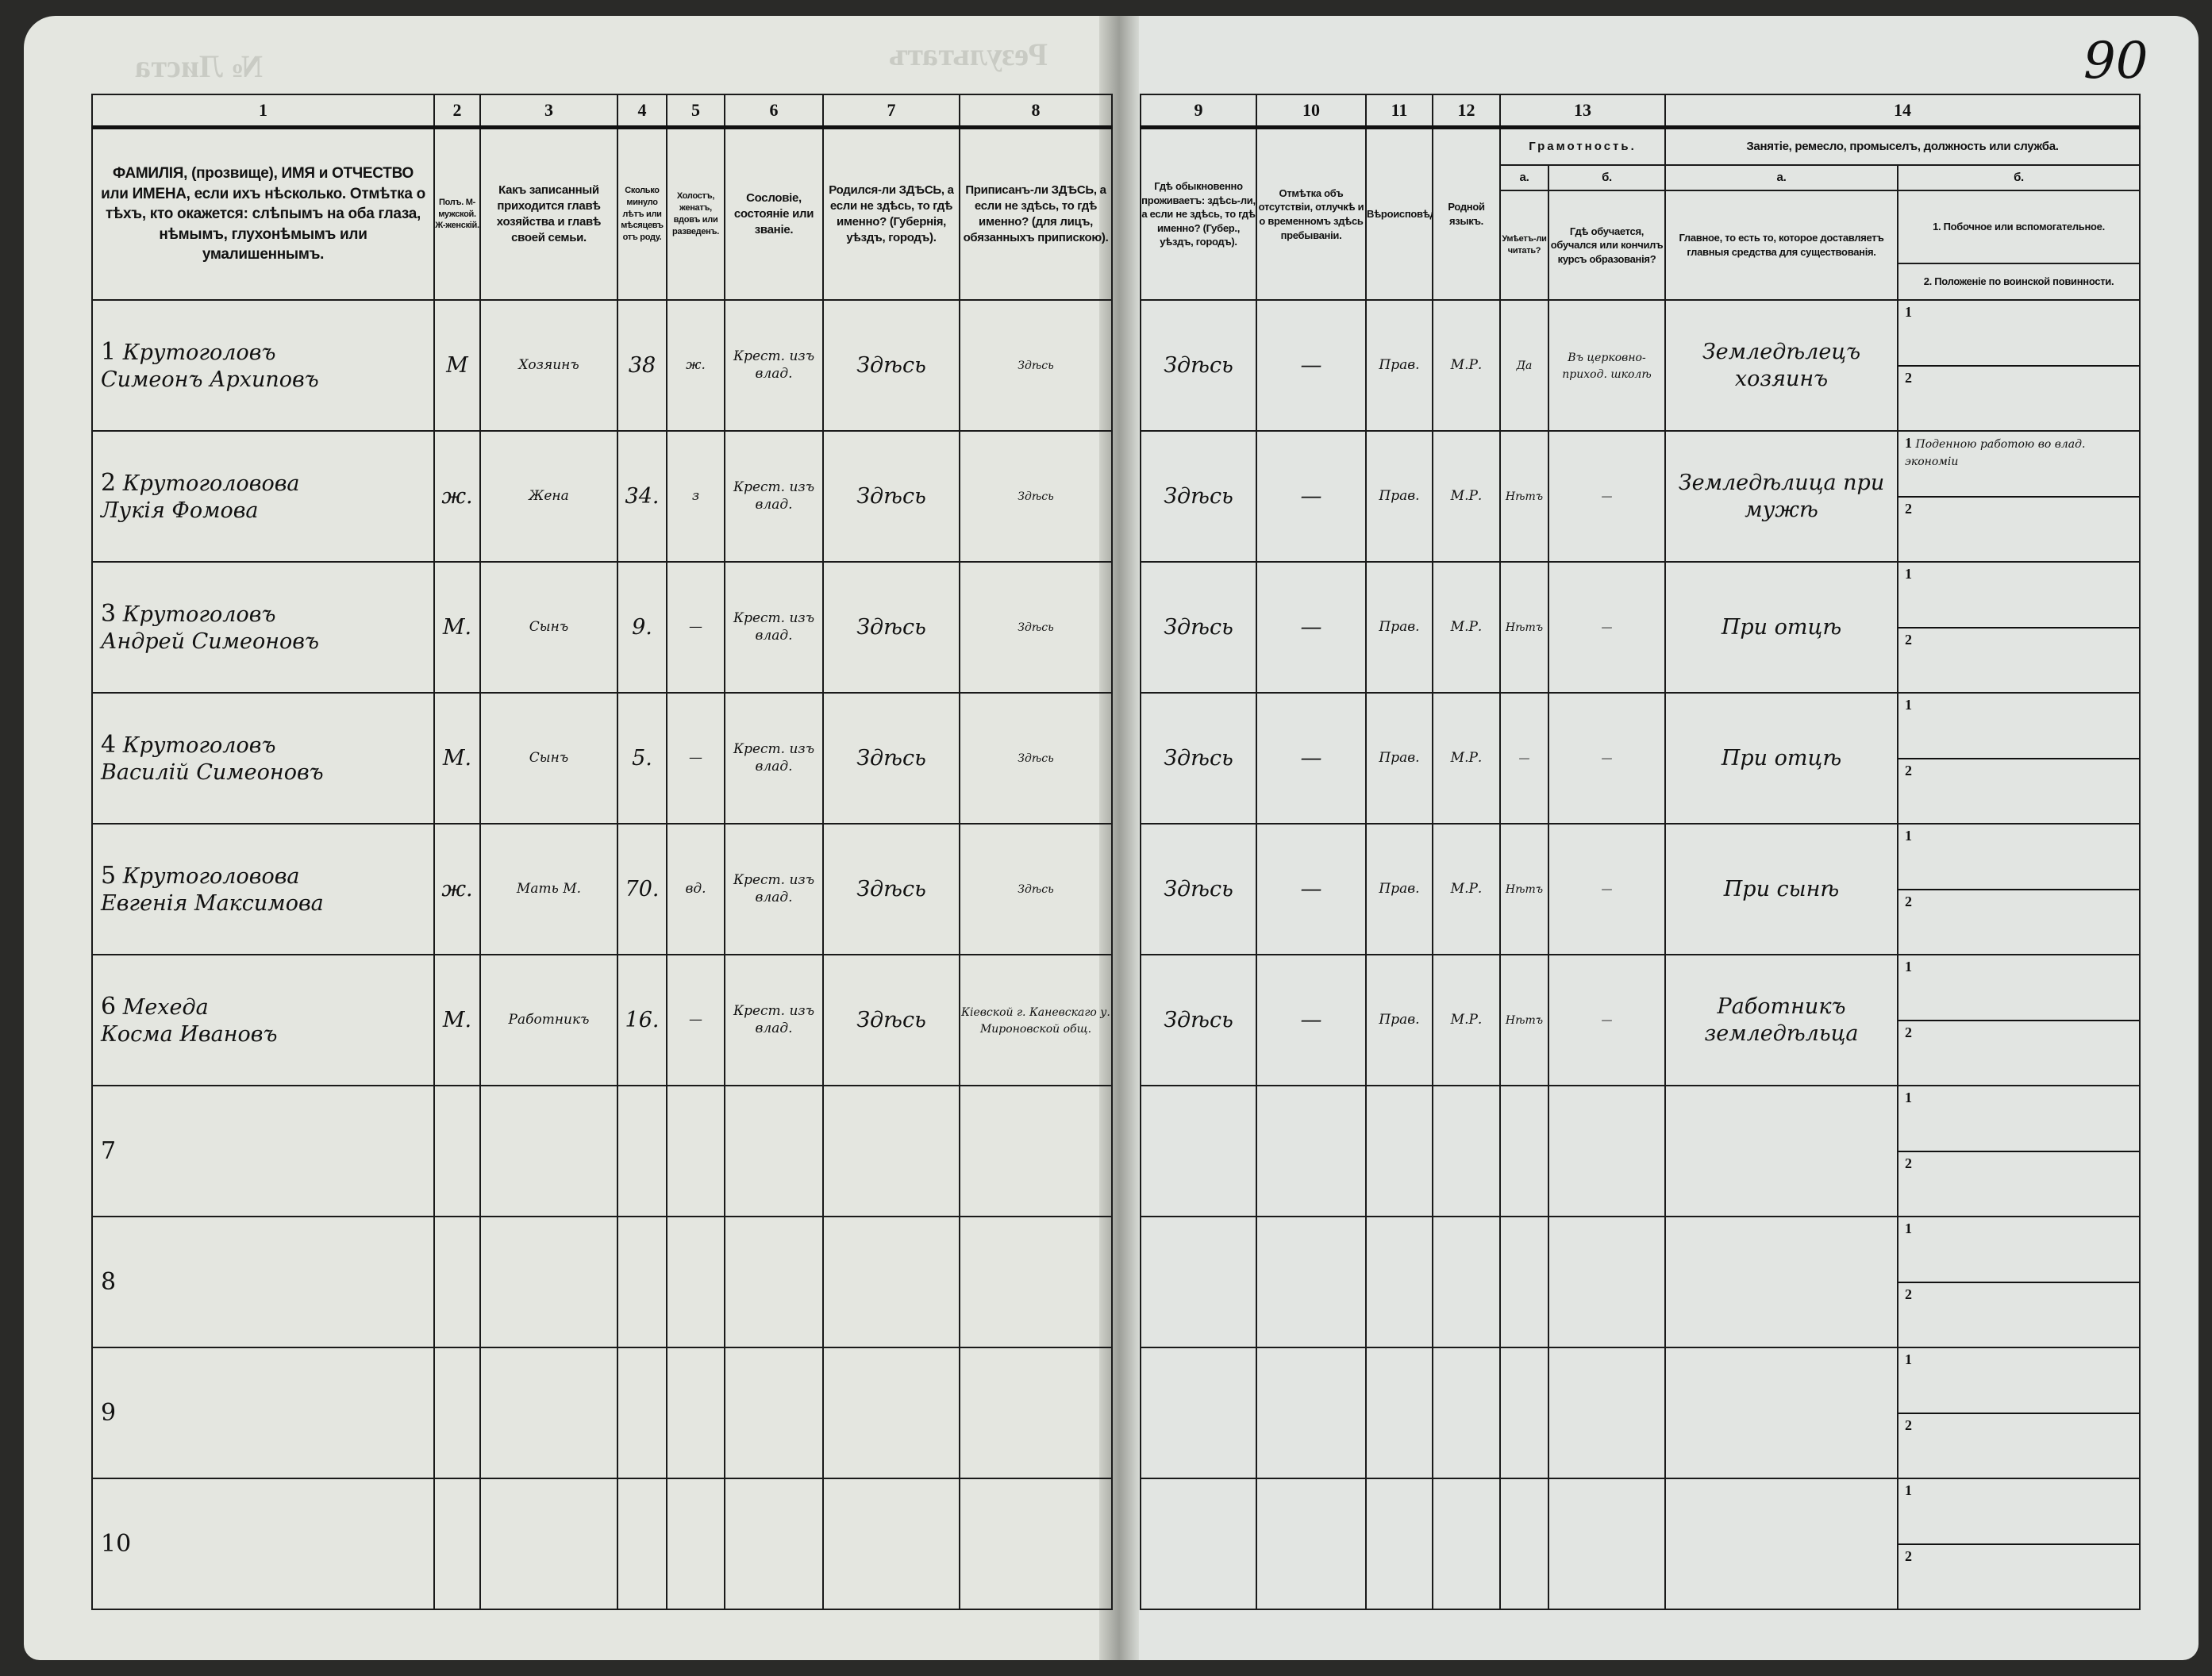 Image resolution: width=2212 pixels, height=1676 pixels. I want to click on secondary-cell: 1 Поденною работою во влад. экономіи 2, so click(2019, 496).